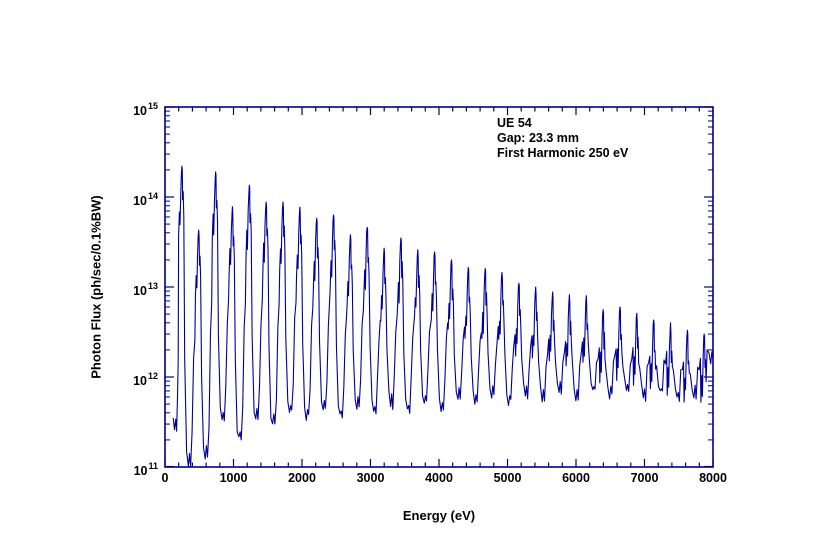 Image resolution: width=824 pixels, height=540 pixels. I want to click on annotation-block: UE 54 Gap: 23.3 mm First Harmonic 250 eV, so click(562, 138).